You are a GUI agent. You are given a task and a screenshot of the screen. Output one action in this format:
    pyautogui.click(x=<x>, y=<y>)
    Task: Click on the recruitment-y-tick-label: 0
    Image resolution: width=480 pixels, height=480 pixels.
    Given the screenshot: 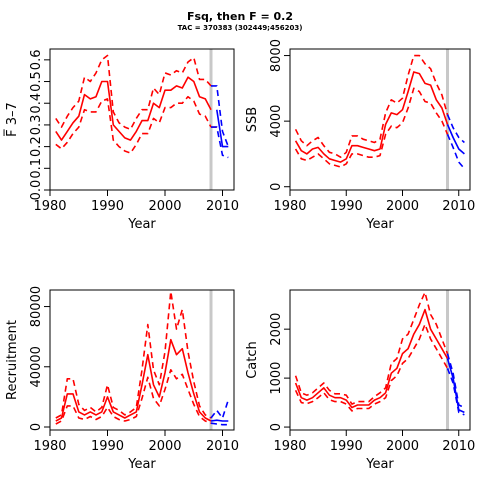 What is the action you would take?
    pyautogui.click(x=36, y=427)
    